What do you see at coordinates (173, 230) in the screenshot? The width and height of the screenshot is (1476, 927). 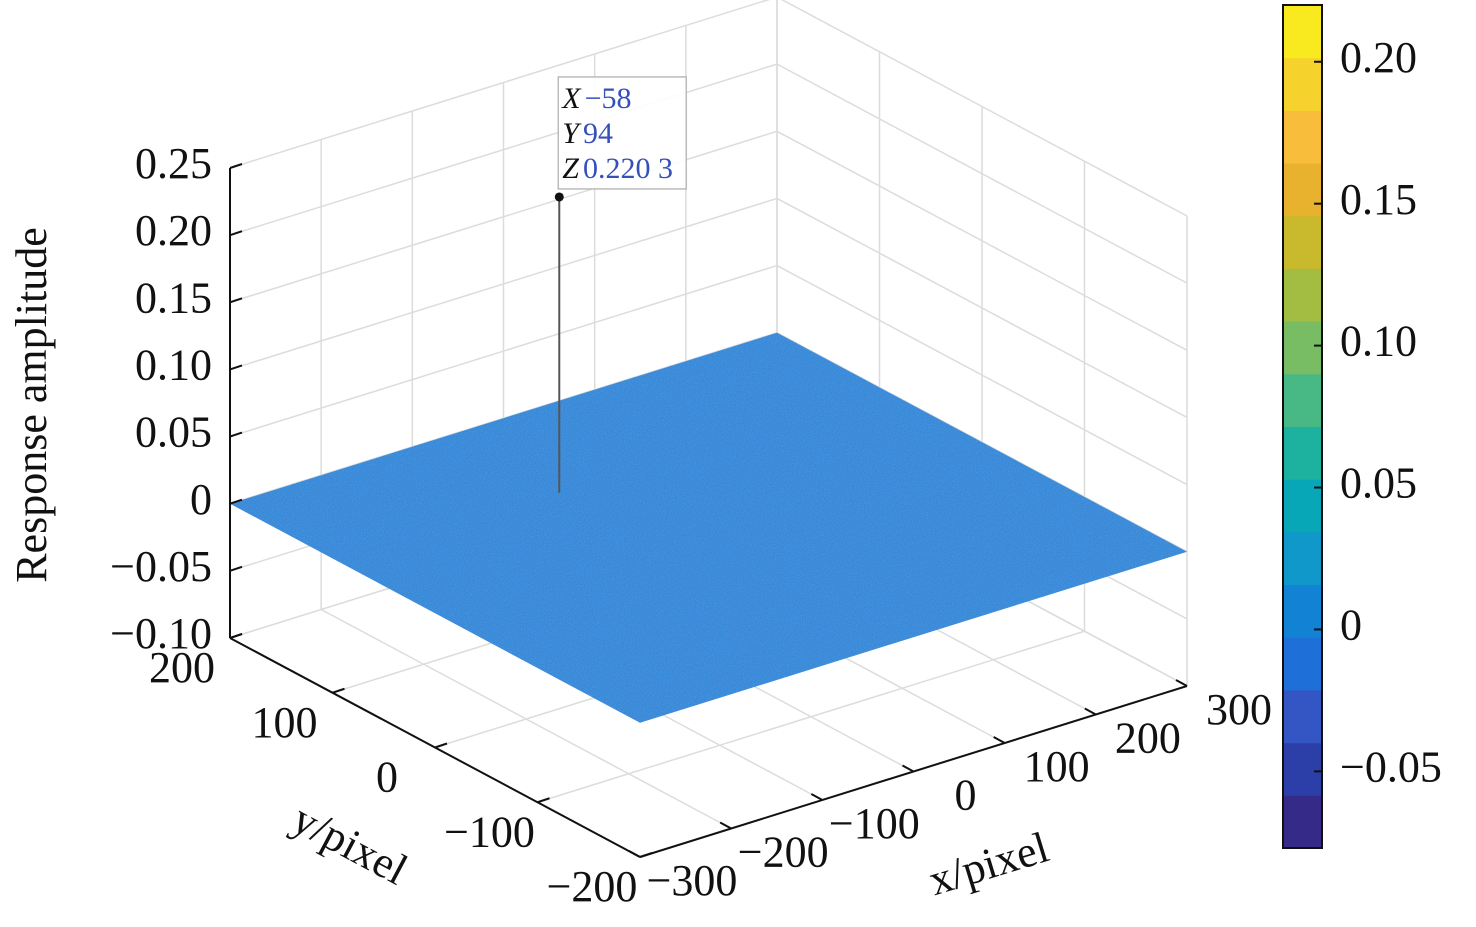 I see `z-tick-label: 0.20` at bounding box center [173, 230].